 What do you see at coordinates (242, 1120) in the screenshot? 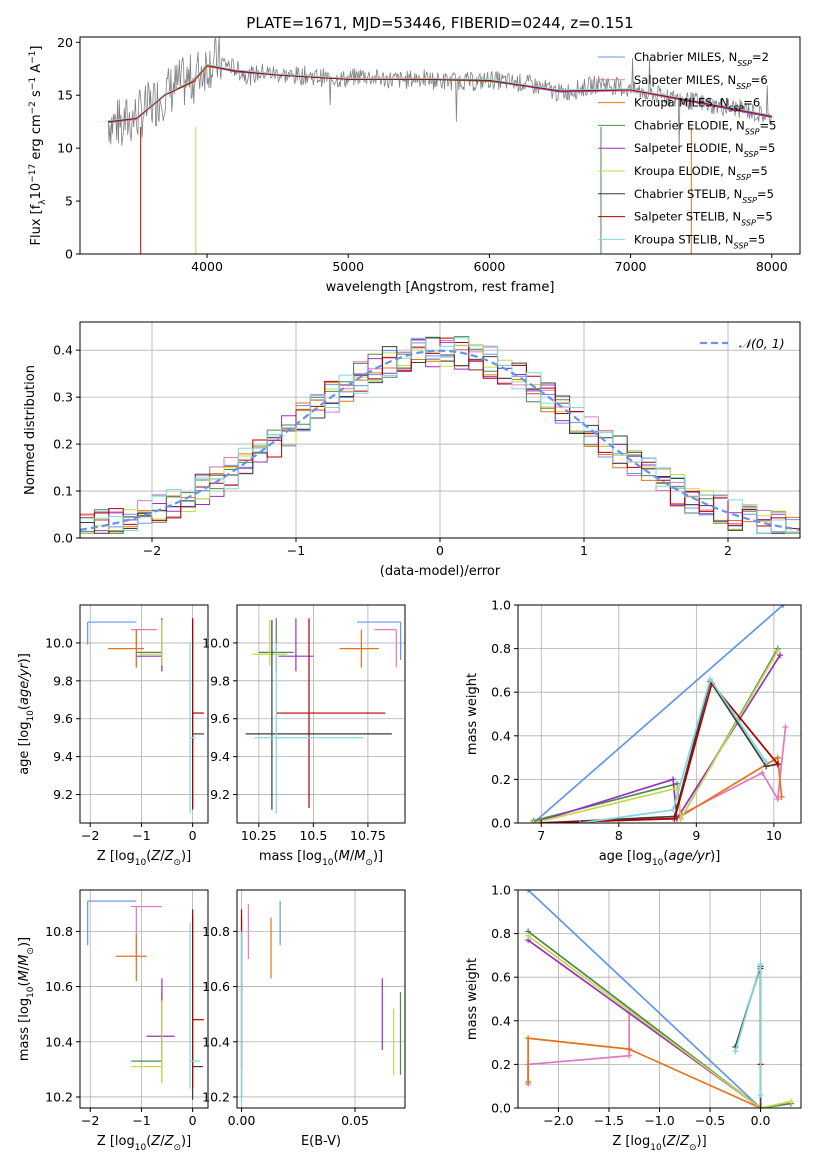
I see `x-tick-label: 0.00` at bounding box center [242, 1120].